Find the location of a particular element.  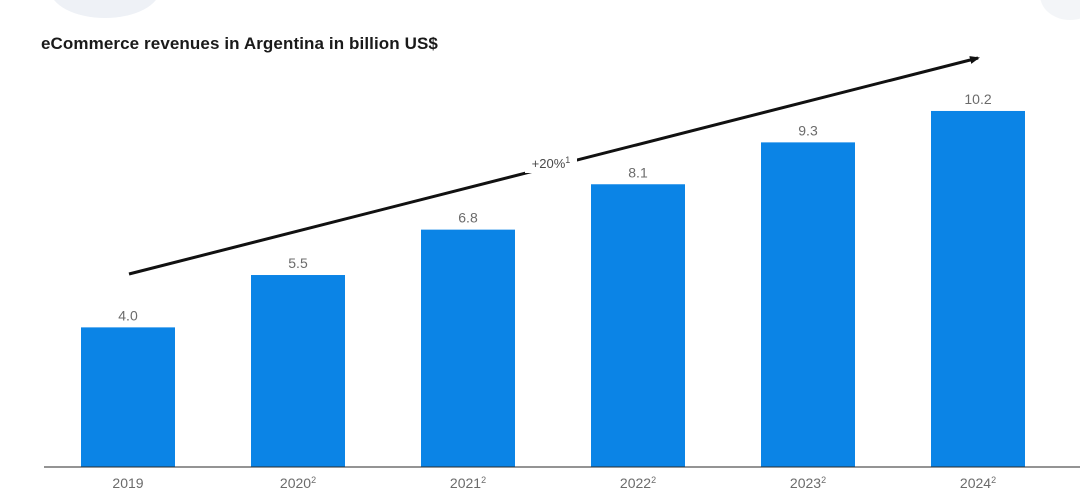

bar-2024 is located at coordinates (978, 288).